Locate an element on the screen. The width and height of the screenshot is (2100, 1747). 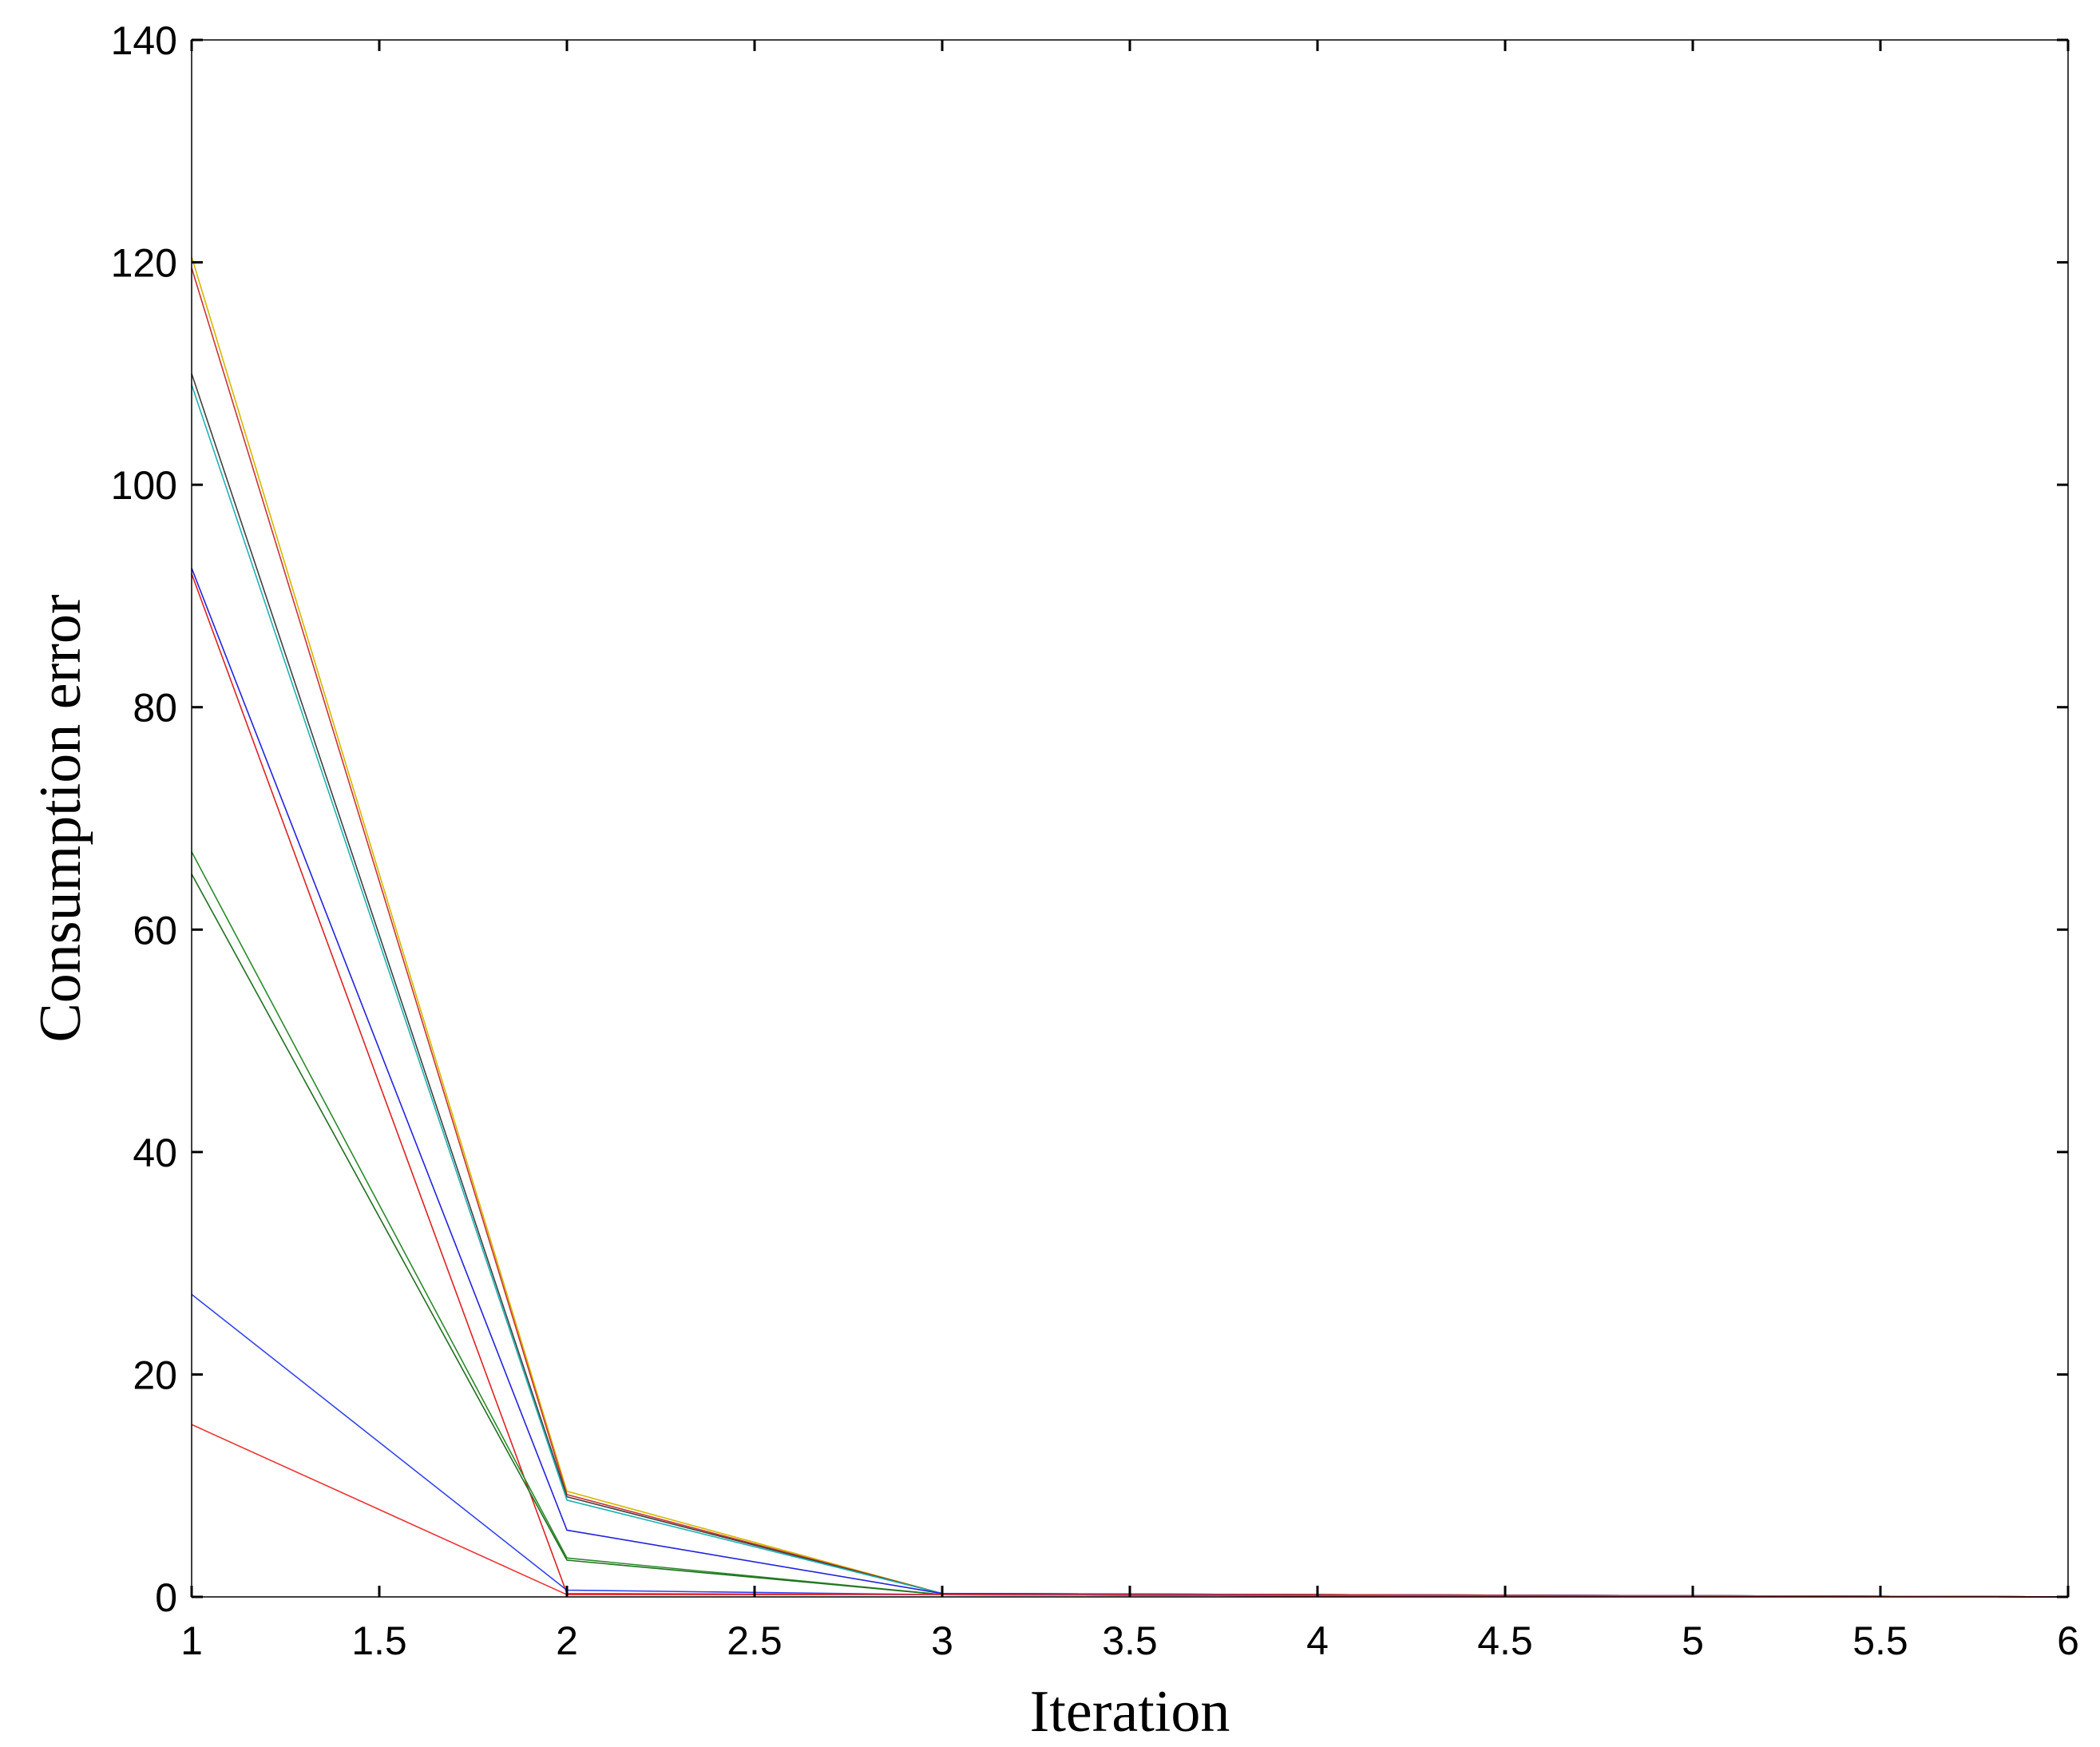
y-tick-label: 40 is located at coordinates (155, 1153).